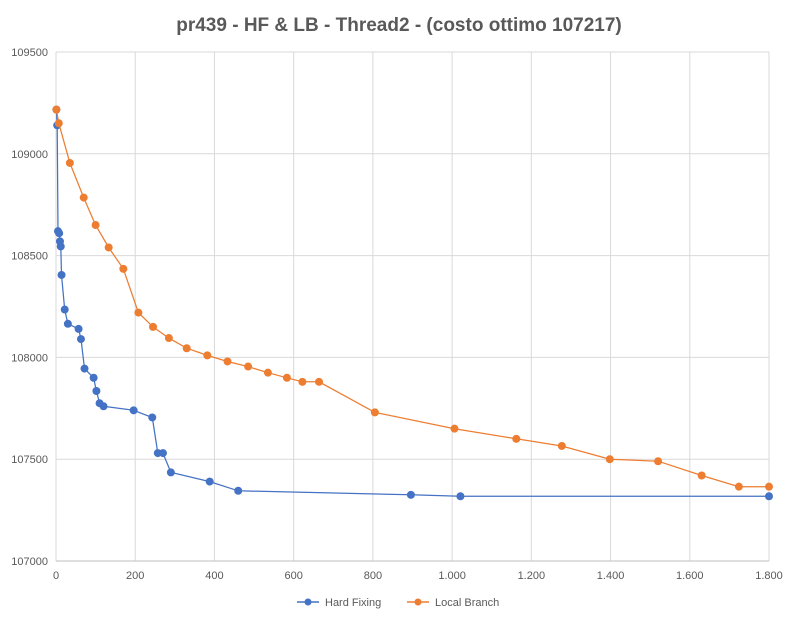  Describe the element at coordinates (56, 576) in the screenshot. I see `x-tick-label: 0` at that location.